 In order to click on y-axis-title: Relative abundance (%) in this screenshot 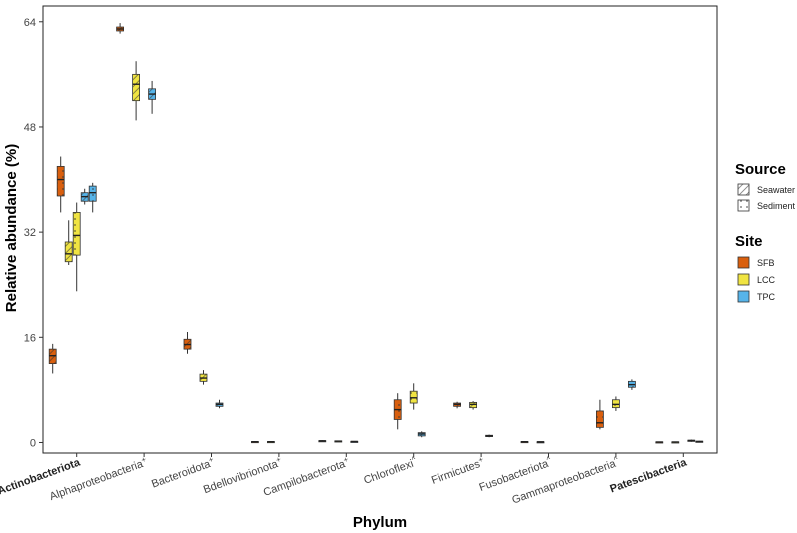, I will do `click(11, 228)`.